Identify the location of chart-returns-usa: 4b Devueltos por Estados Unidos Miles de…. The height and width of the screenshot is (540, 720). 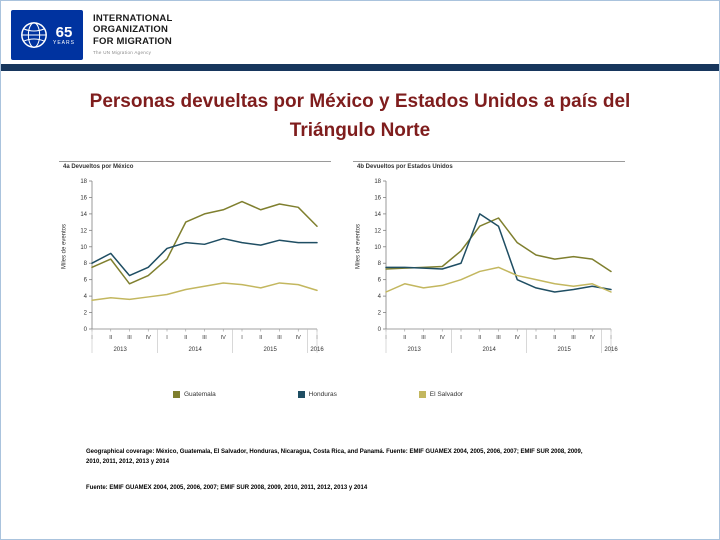
(489, 264).